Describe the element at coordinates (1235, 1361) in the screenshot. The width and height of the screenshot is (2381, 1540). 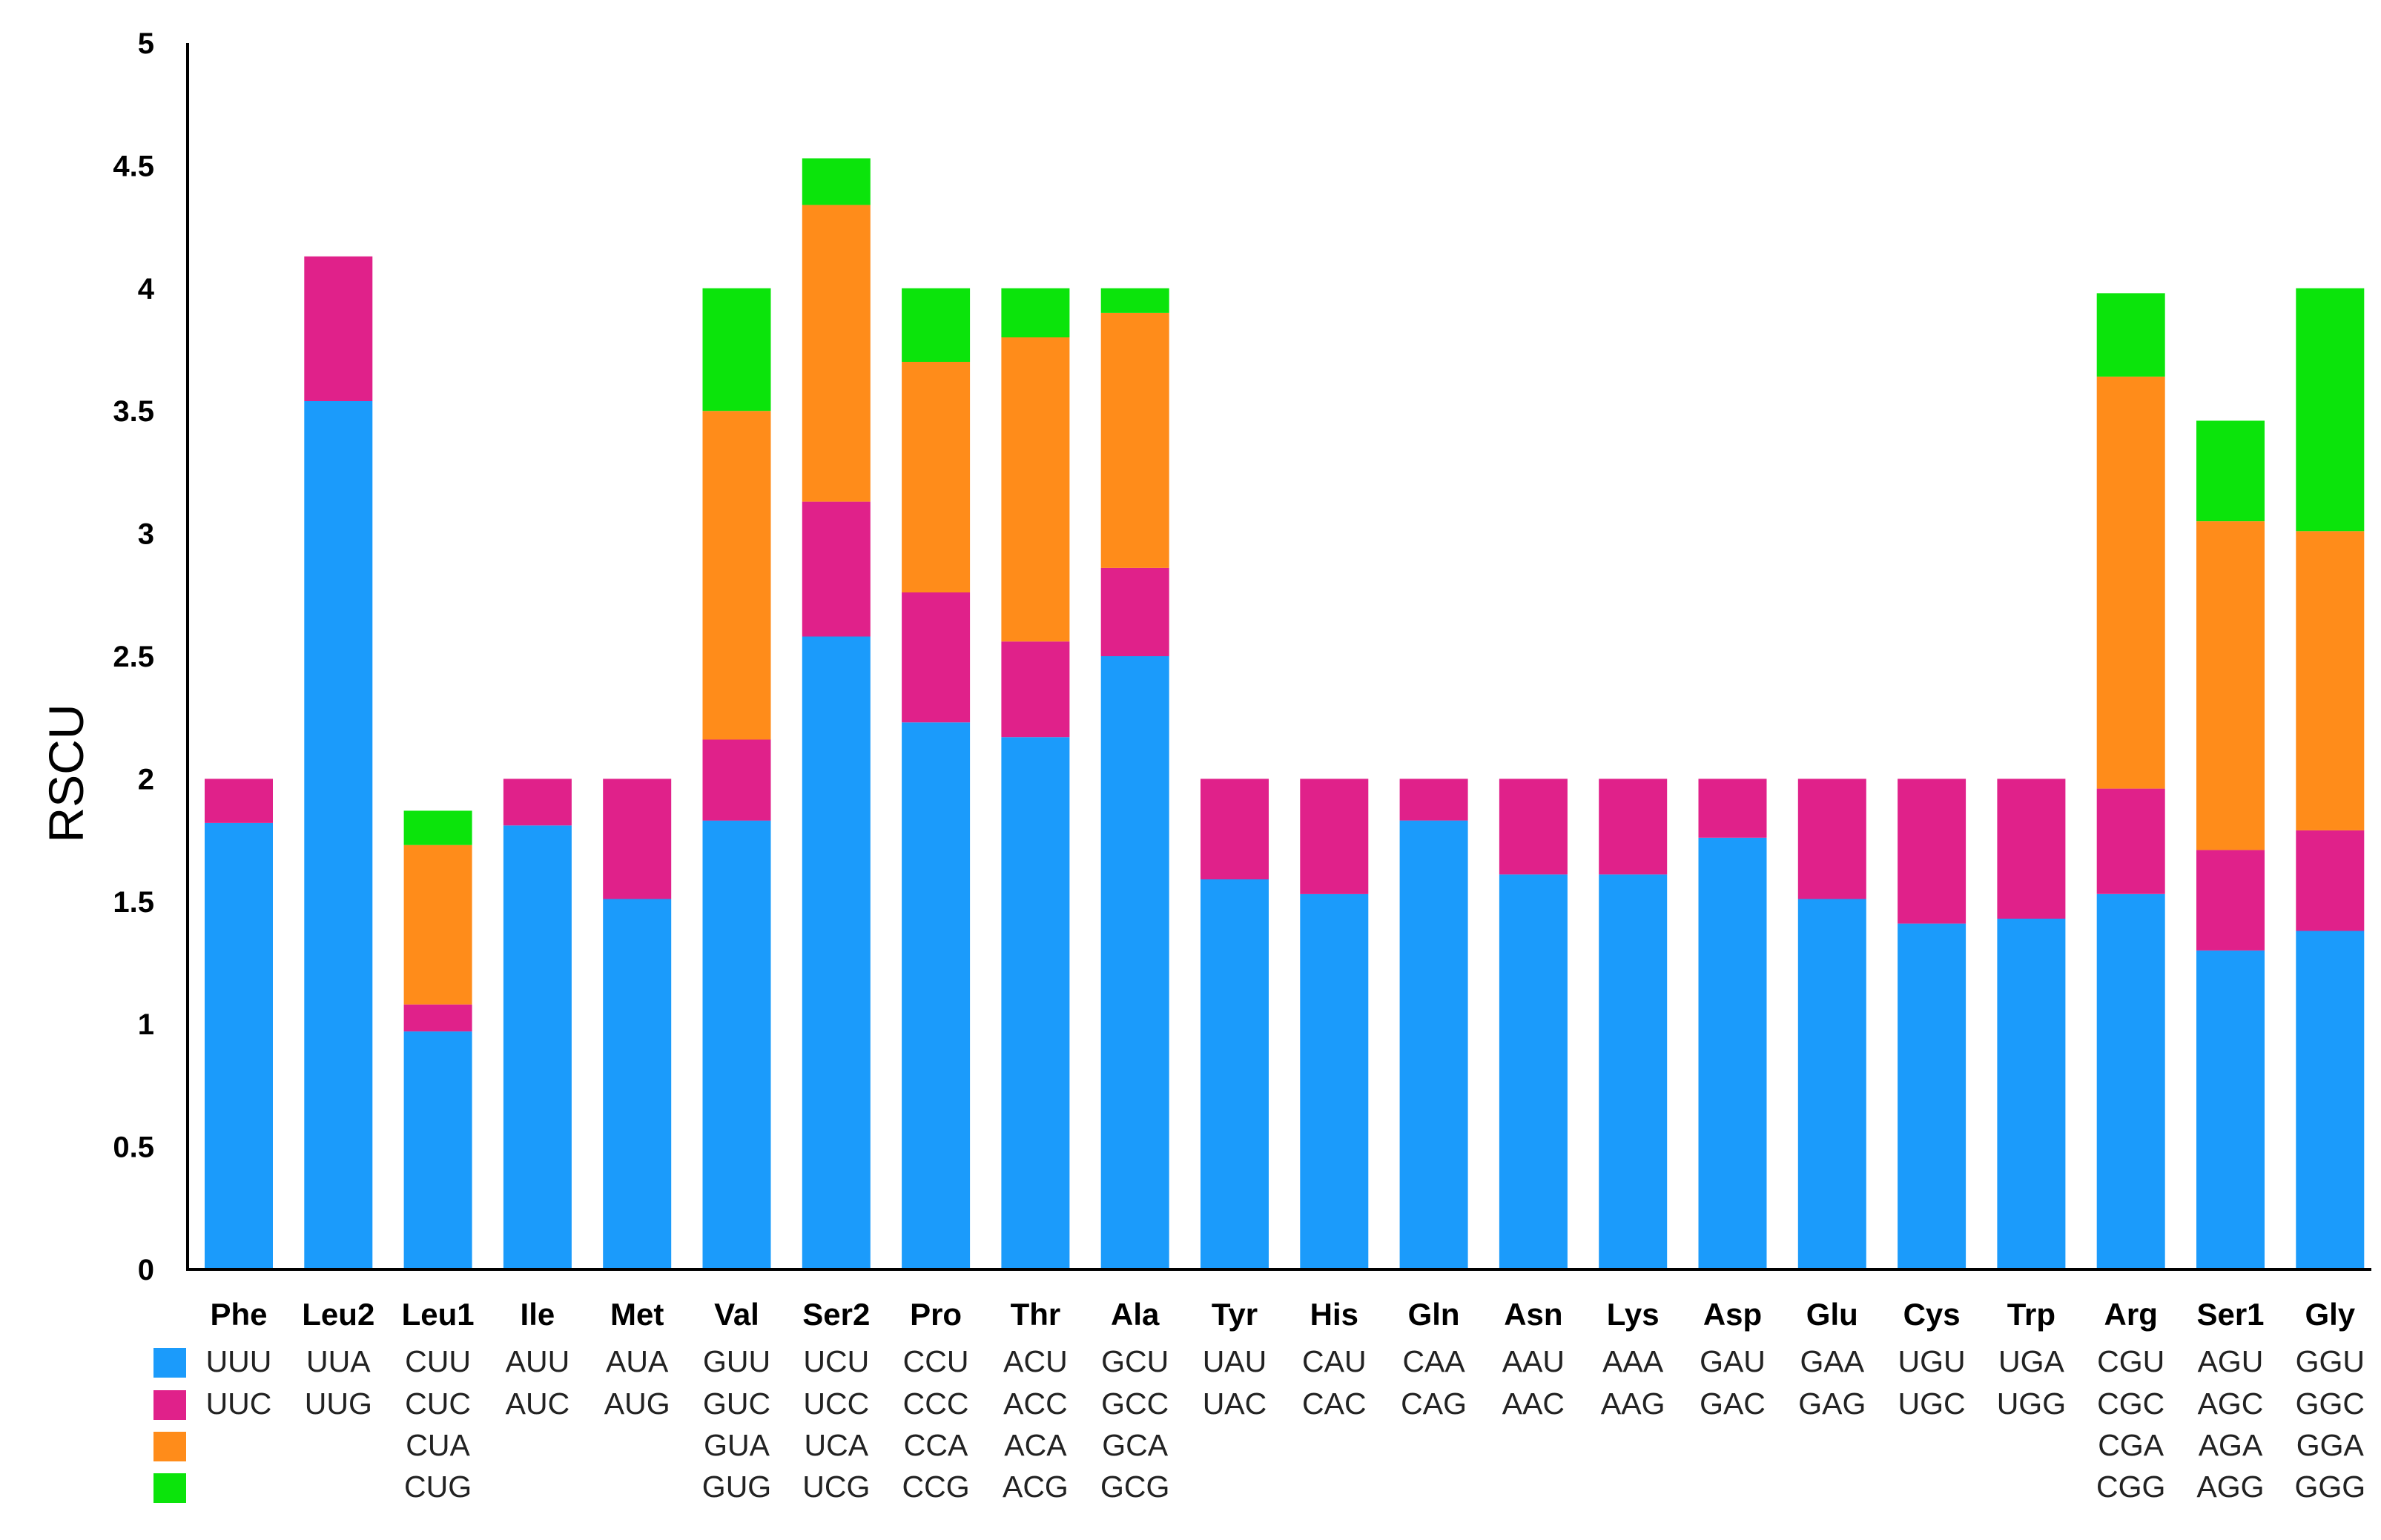
I see `codon-label: UAU` at that location.